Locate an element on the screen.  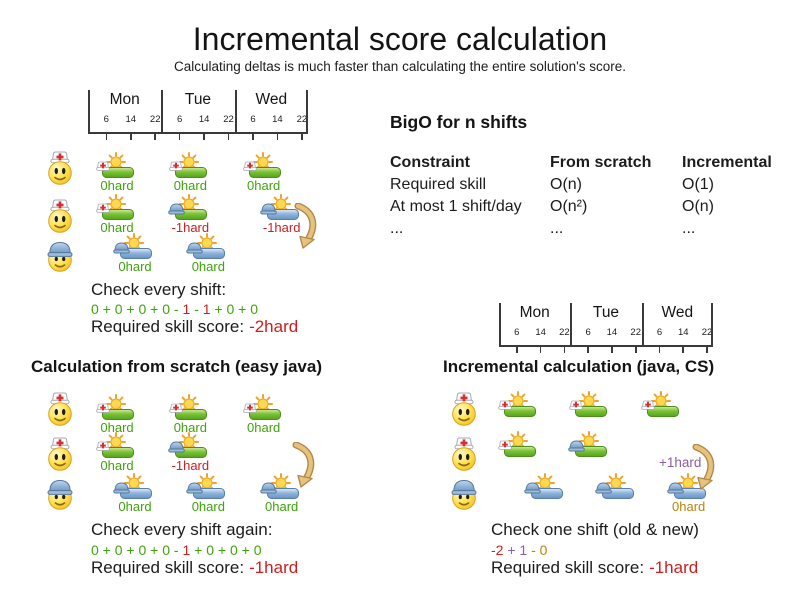
bigo-header-cell: Incremental is located at coordinates (727, 162).